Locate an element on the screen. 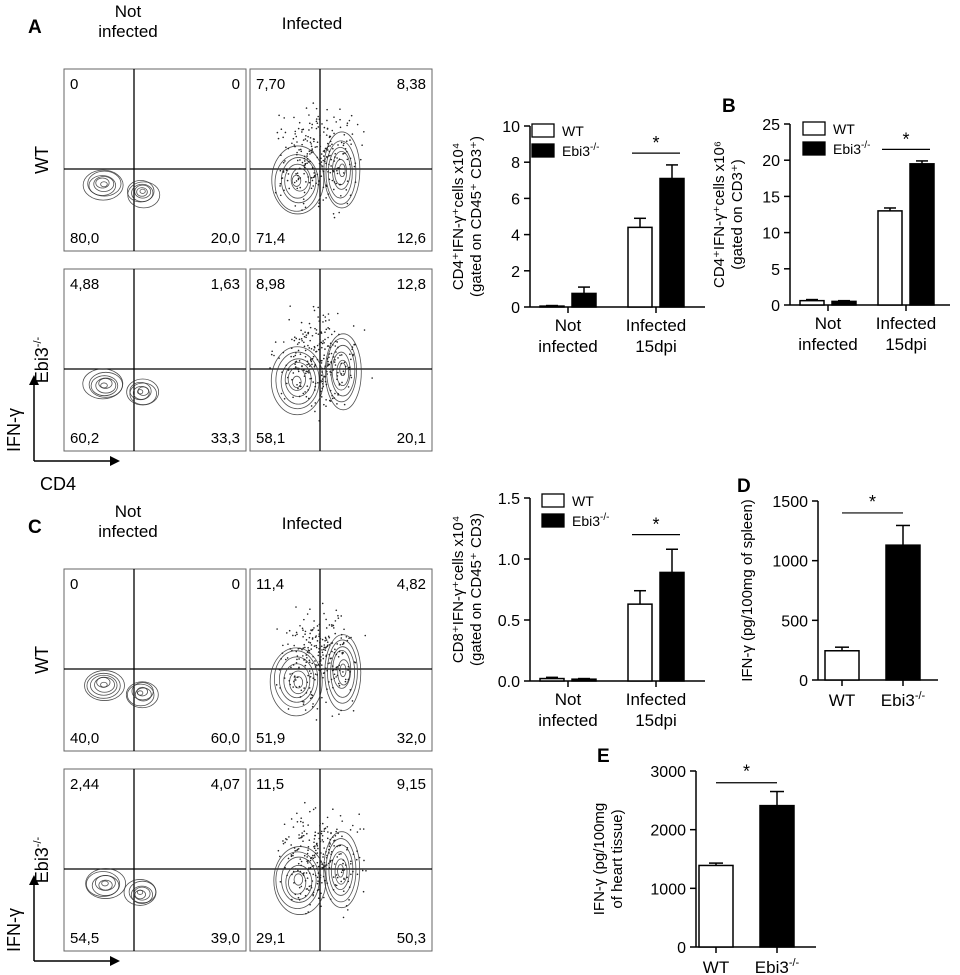 This screenshot has width=960, height=975. y-tick-label: 15 is located at coordinates (771, 197).